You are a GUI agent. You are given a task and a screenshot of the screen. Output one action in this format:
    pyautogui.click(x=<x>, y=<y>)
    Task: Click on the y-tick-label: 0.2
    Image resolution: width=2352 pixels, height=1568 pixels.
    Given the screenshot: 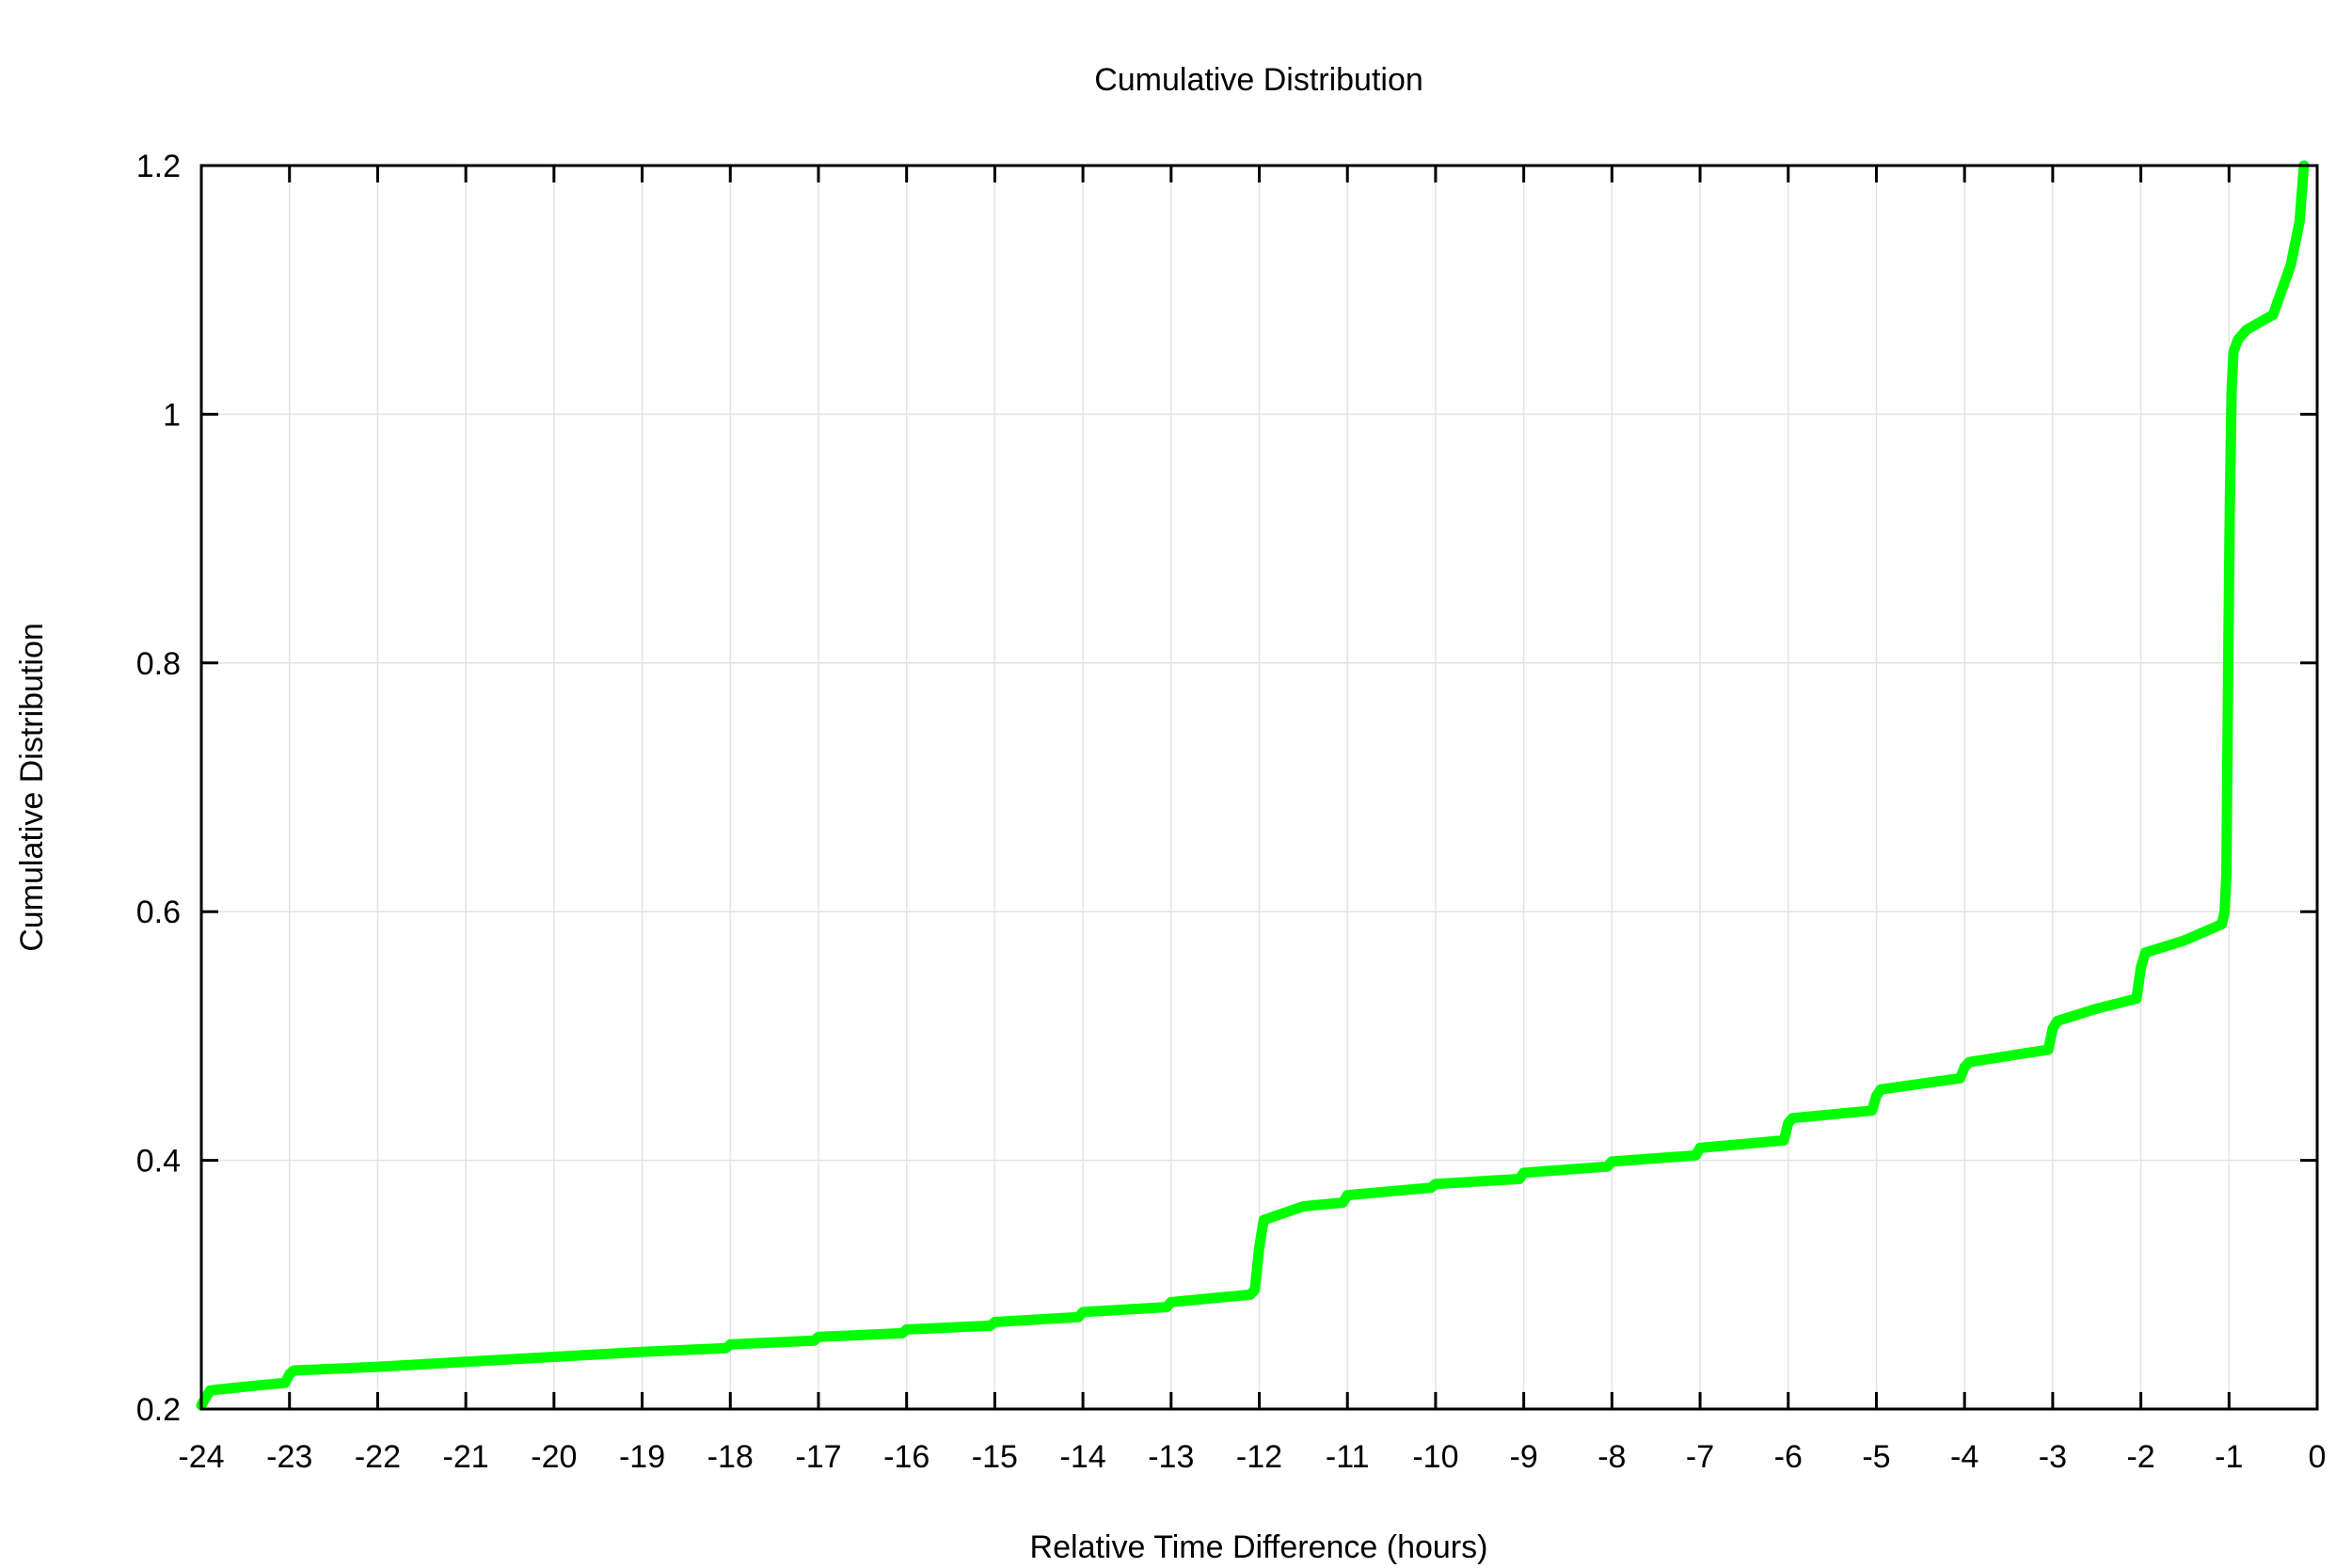 What is the action you would take?
    pyautogui.click(x=158, y=1410)
    